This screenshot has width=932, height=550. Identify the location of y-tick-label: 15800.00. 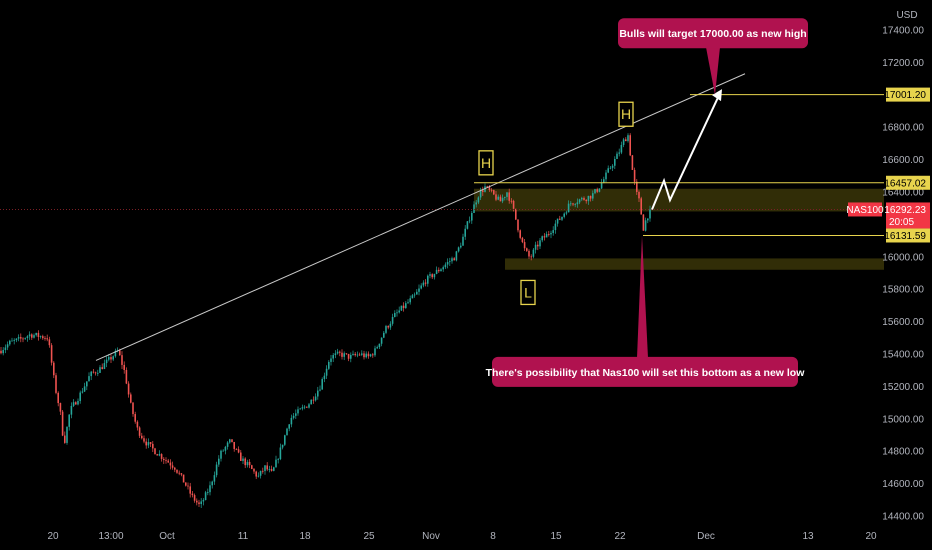
(903, 290).